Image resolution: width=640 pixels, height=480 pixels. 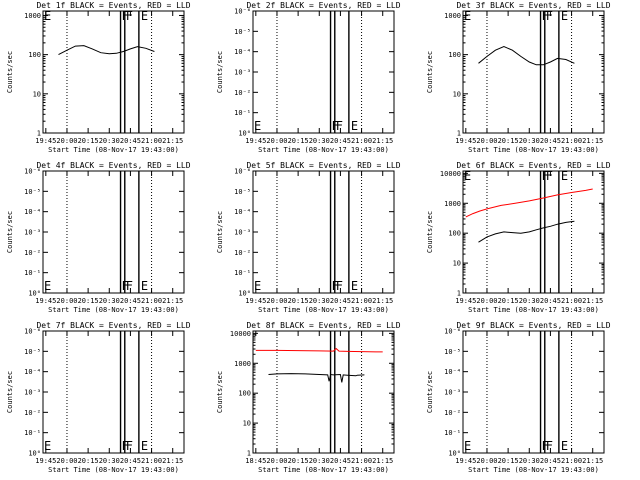 I want to click on series-line-black-events, so click(x=526, y=231).